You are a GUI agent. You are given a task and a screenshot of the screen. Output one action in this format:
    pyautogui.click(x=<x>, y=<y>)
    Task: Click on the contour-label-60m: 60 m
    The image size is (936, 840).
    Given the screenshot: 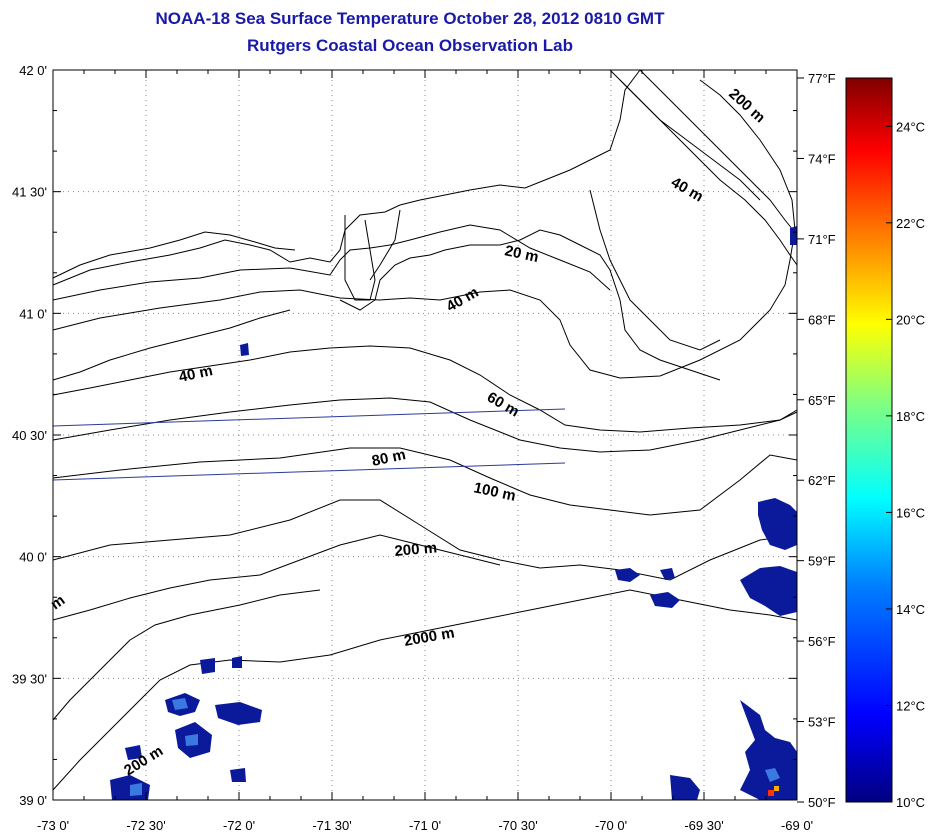 What is the action you would take?
    pyautogui.click(x=503, y=405)
    